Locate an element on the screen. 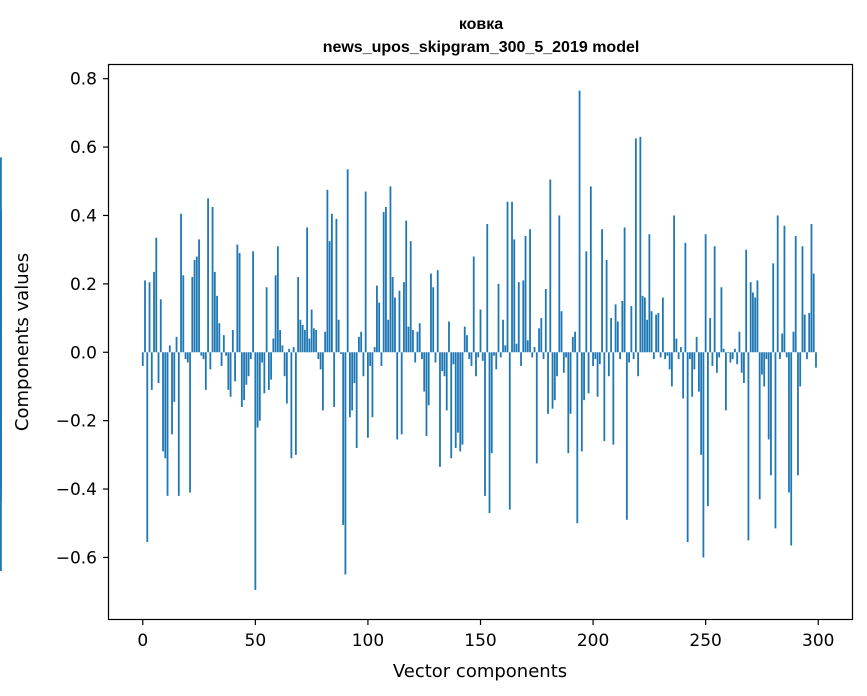 This screenshot has width=867, height=696. y-tick-label: 0.2 is located at coordinates (83, 285).